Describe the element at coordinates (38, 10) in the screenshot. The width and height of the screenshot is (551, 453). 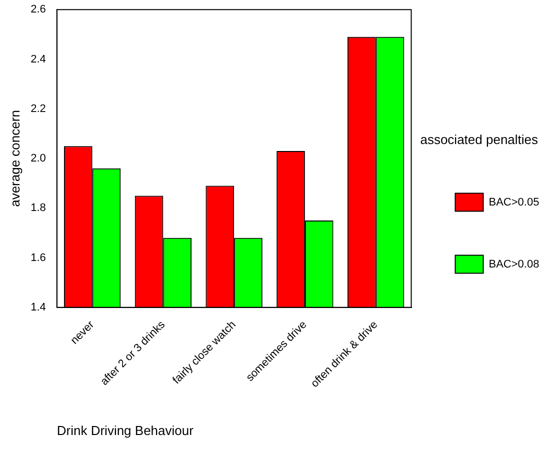
I see `y-tick-label: 2.6` at that location.